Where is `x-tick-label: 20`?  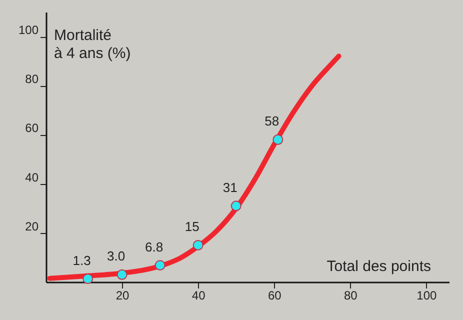 x-tick-label: 20 is located at coordinates (123, 295).